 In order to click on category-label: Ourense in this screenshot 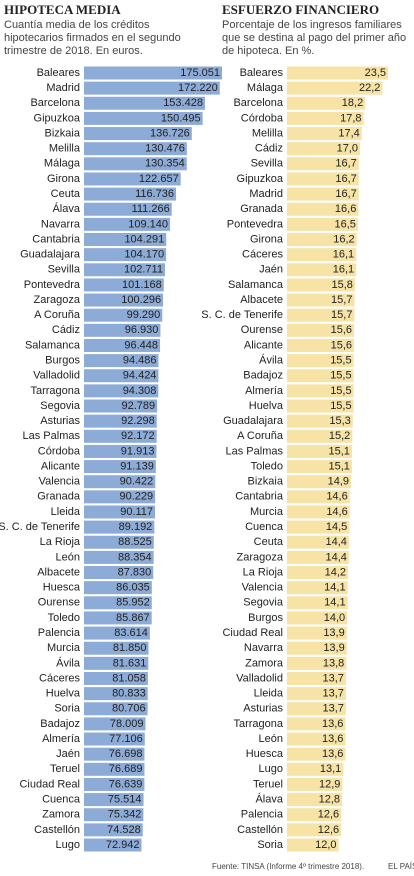, I will do `click(262, 330)`.